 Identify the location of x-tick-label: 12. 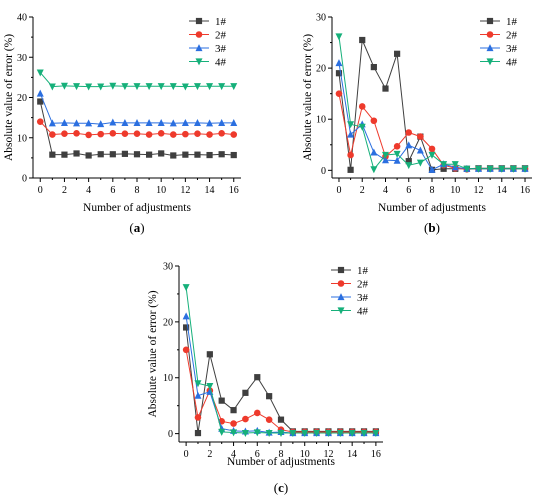
(328, 454).